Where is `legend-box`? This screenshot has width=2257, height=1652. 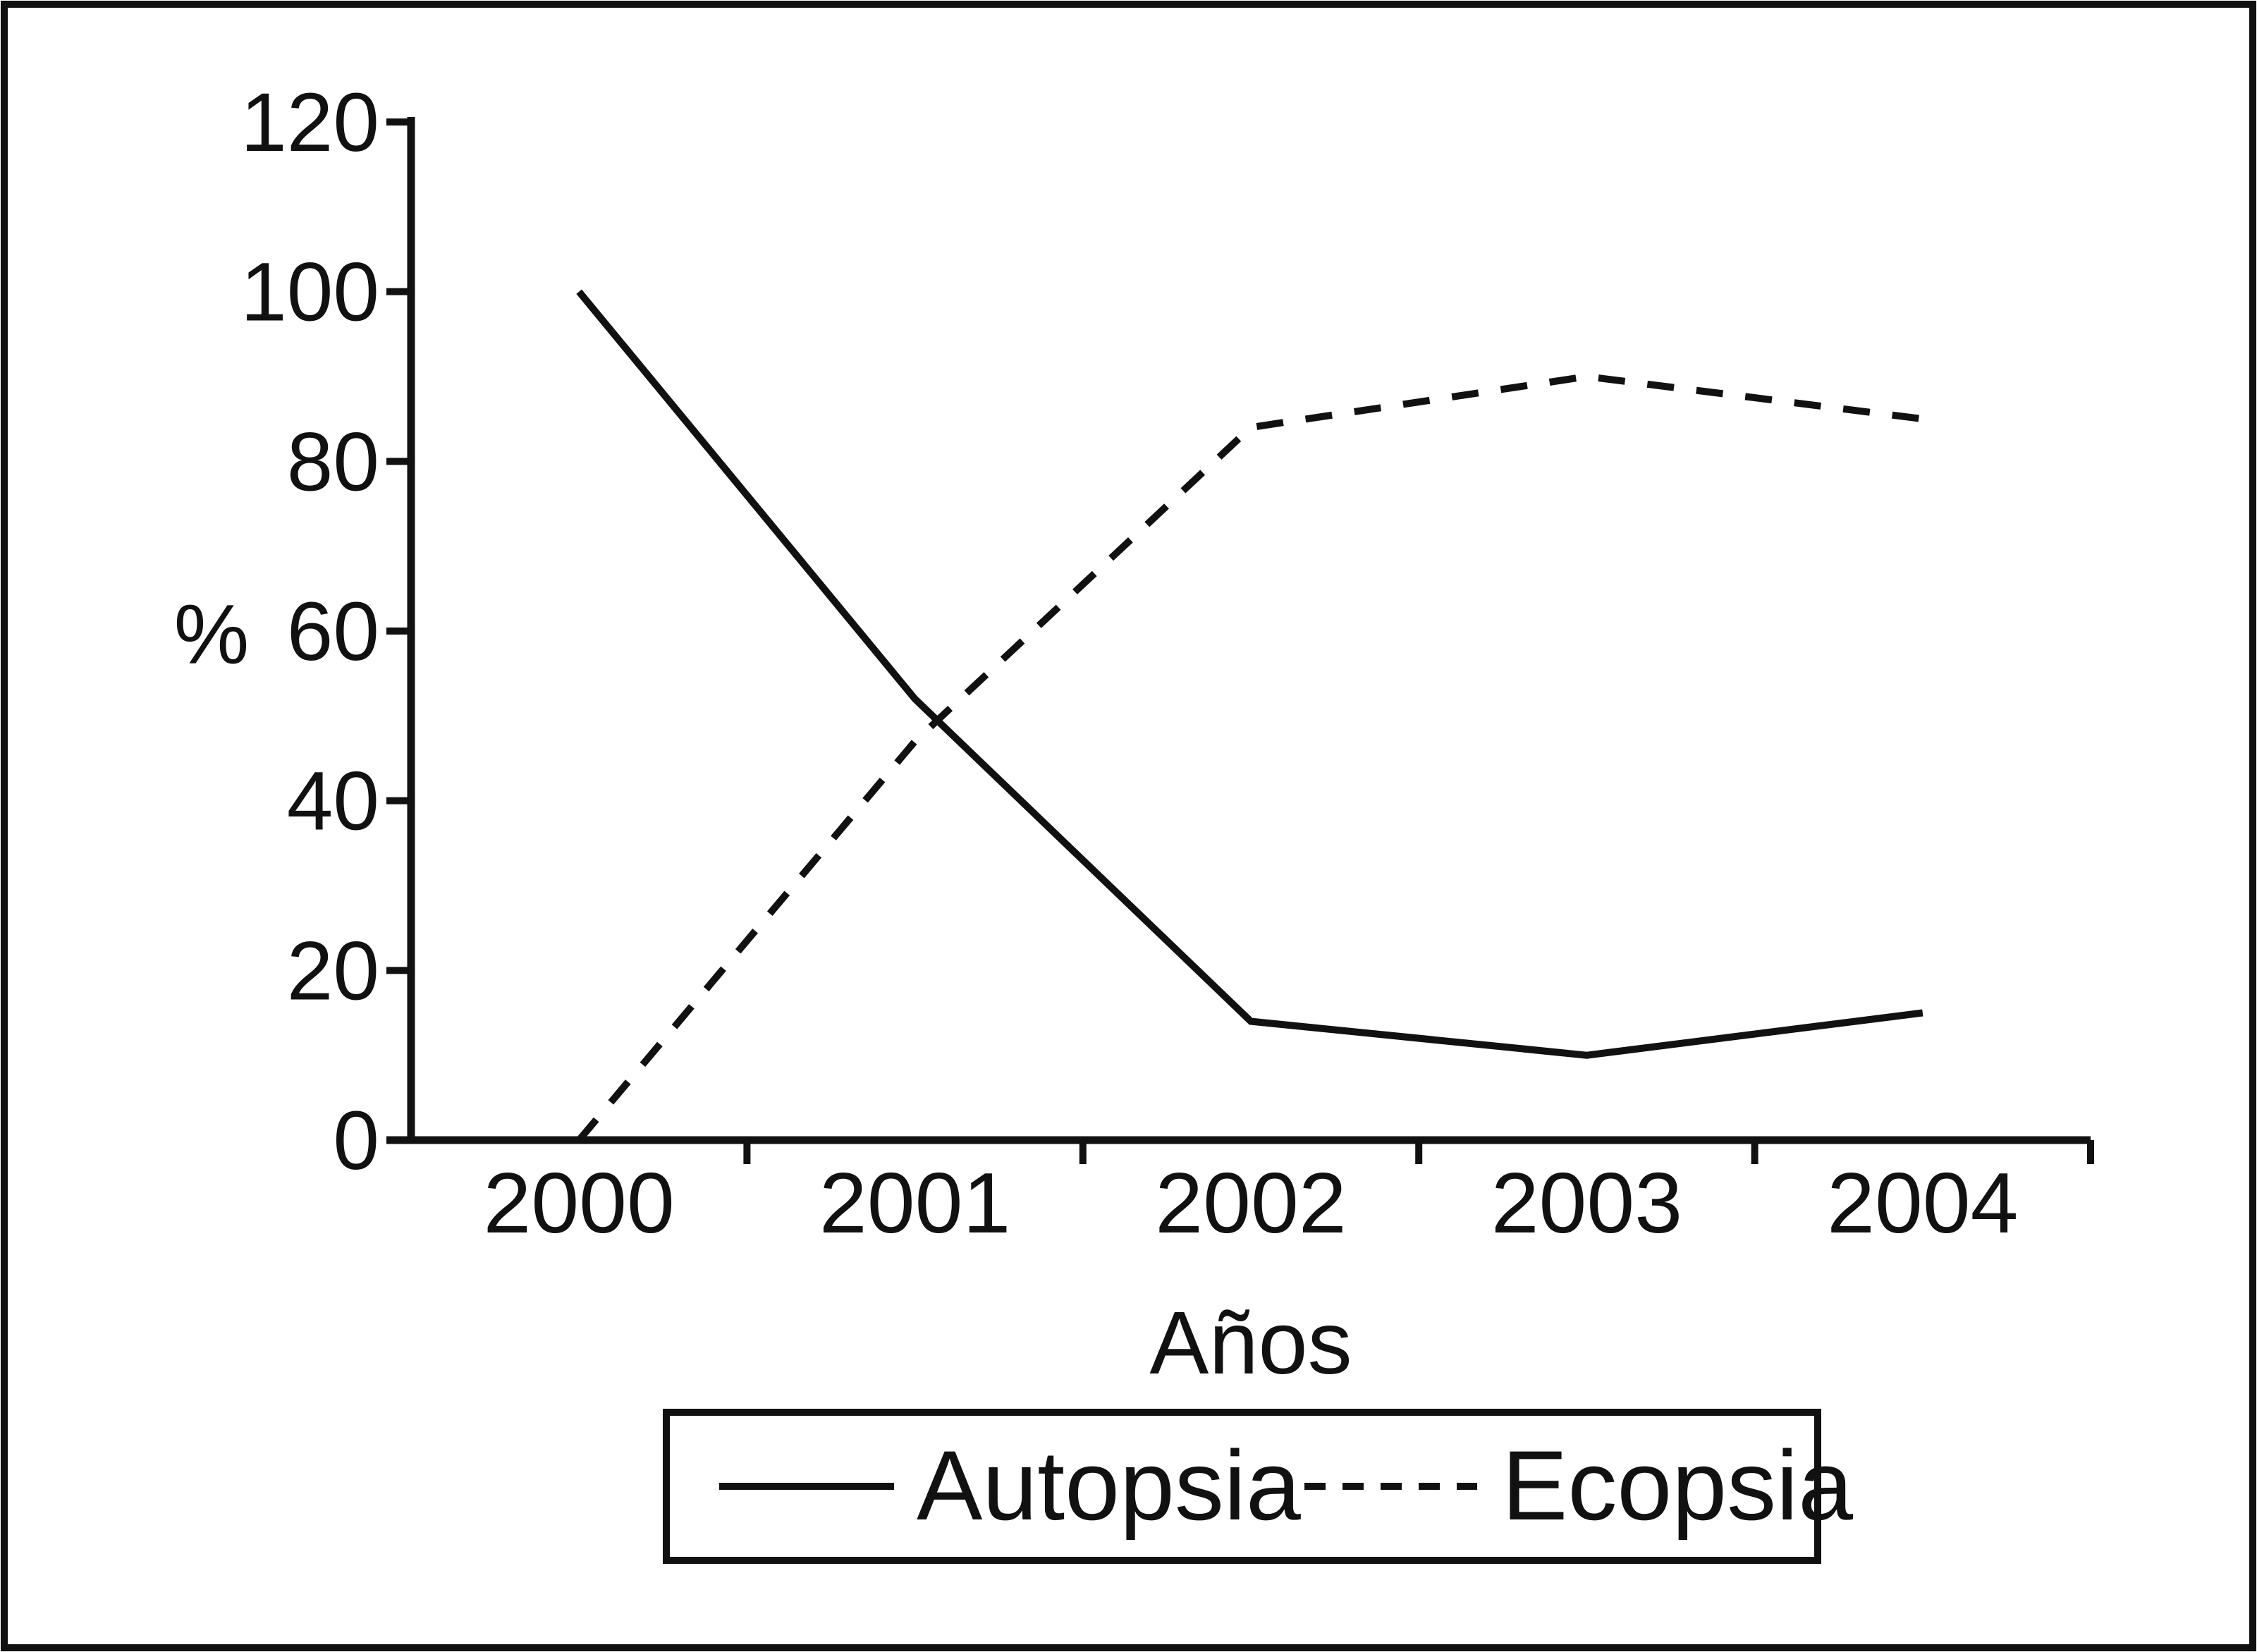 legend-box is located at coordinates (1242, 1487).